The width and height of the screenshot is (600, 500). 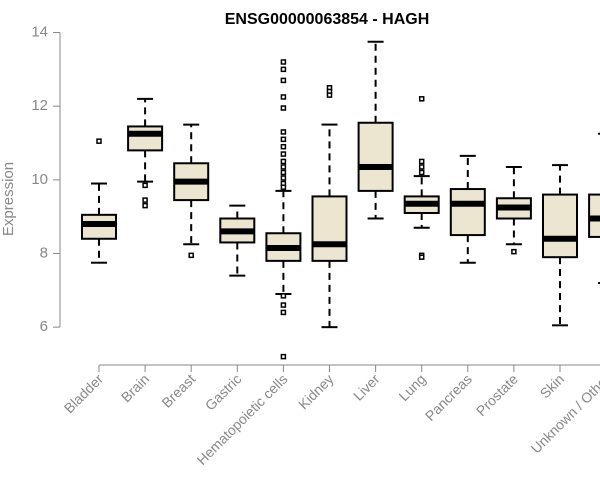 What do you see at coordinates (191, 191) in the screenshot?
I see `box-breast` at bounding box center [191, 191].